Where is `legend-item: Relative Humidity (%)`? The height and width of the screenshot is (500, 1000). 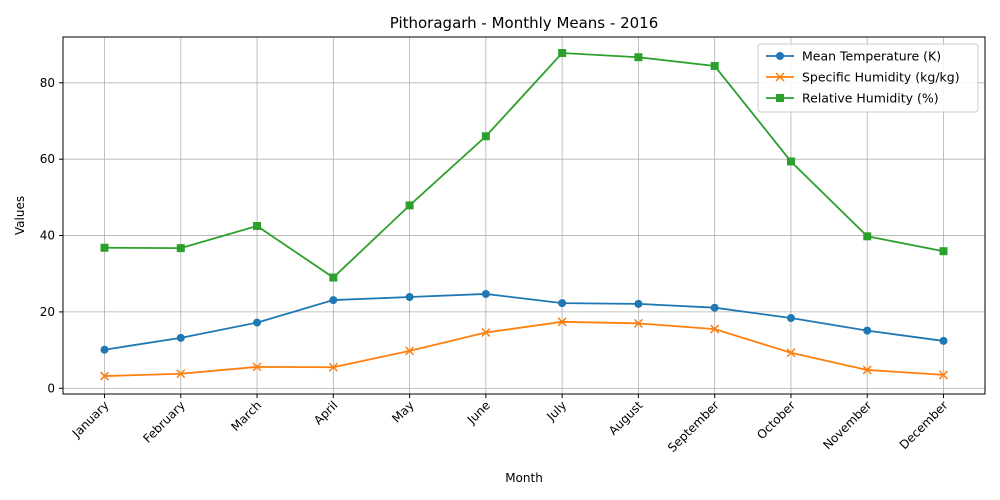
legend-item: Relative Humidity (%) is located at coordinates (852, 98).